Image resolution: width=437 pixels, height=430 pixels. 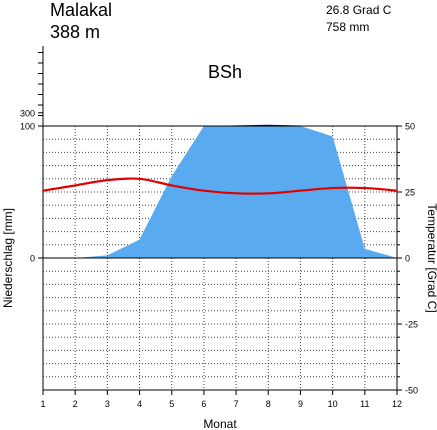 I want to click on temp-tick-label: -50, so click(x=411, y=391).